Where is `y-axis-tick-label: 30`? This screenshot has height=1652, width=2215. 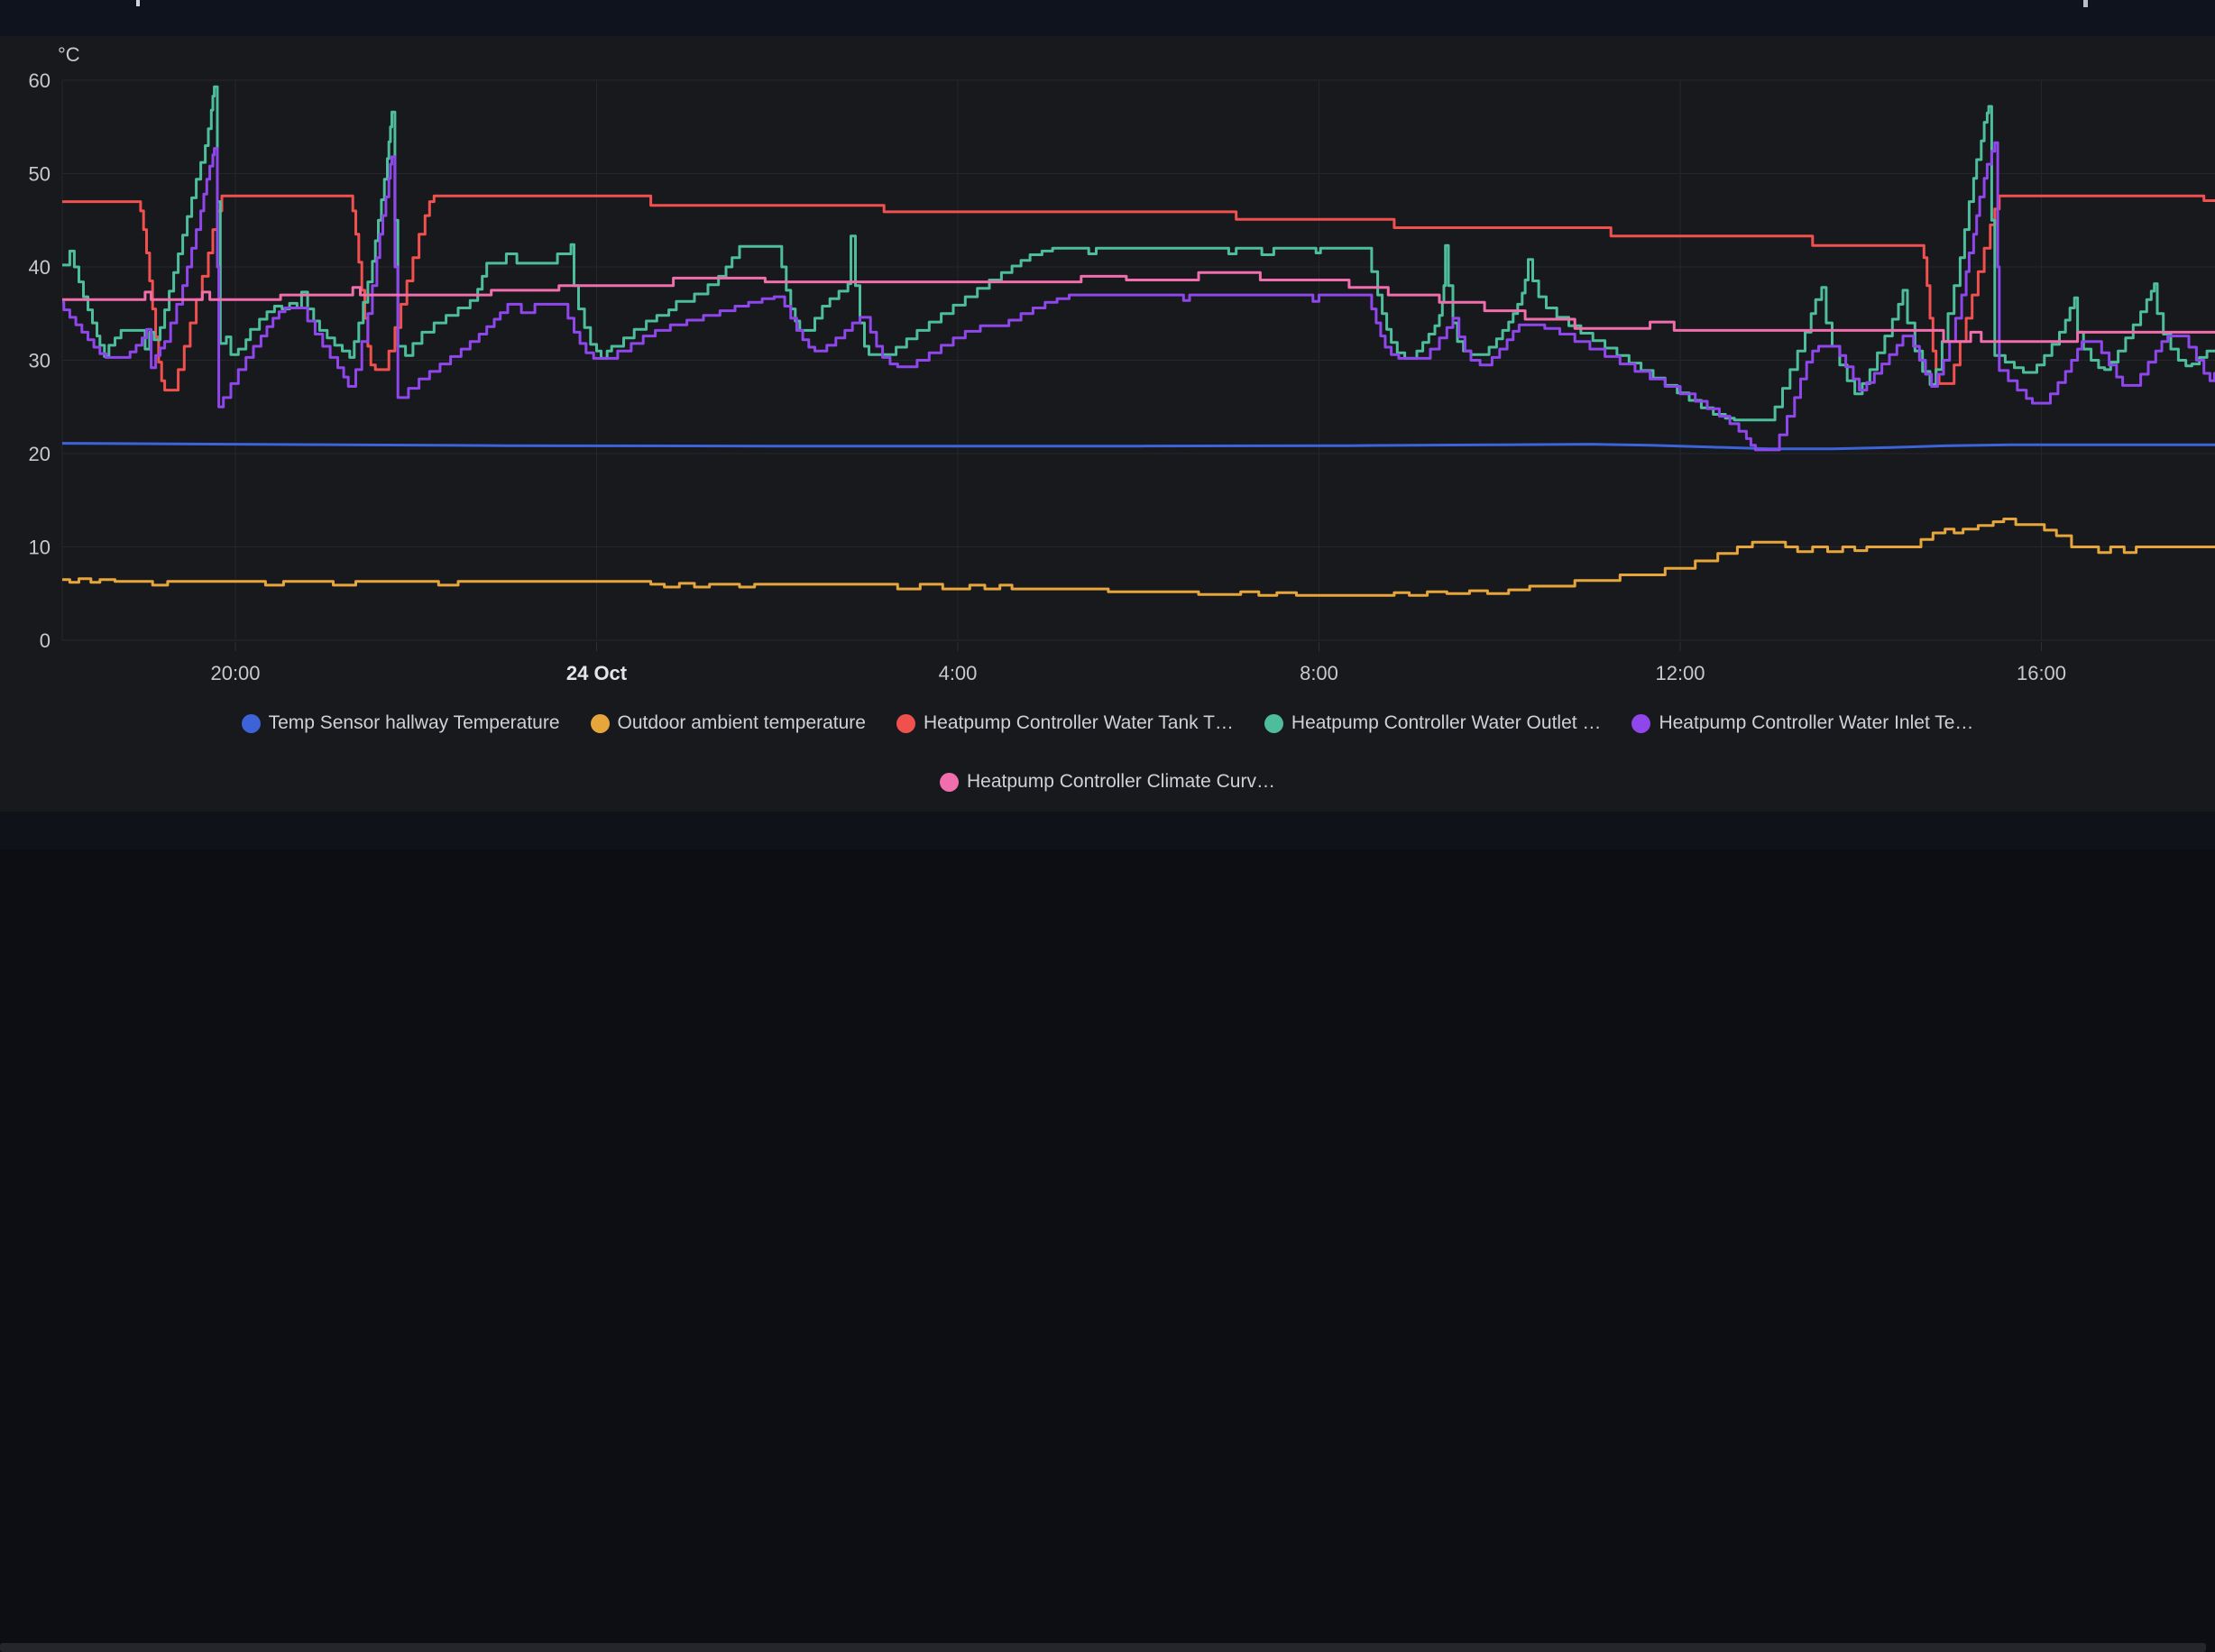
y-axis-tick-label: 30 is located at coordinates (40, 361).